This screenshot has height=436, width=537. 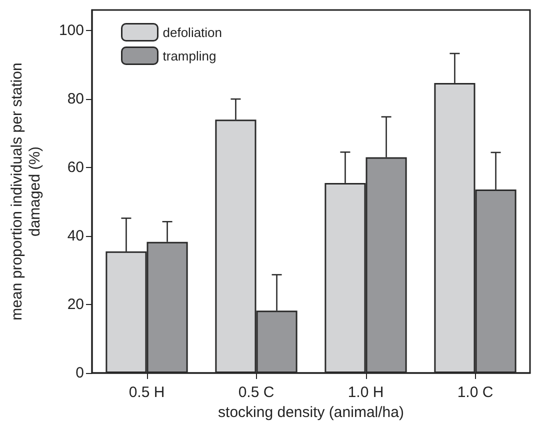 I want to click on y-axis-title: mean proportion individuals per station damaged (%), so click(x=26, y=191).